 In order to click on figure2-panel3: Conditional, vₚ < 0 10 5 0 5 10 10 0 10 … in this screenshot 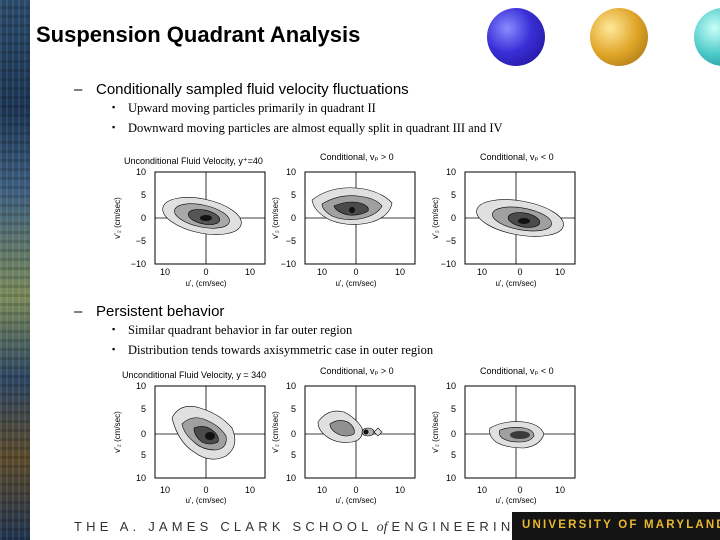, I will do `click(503, 435)`.